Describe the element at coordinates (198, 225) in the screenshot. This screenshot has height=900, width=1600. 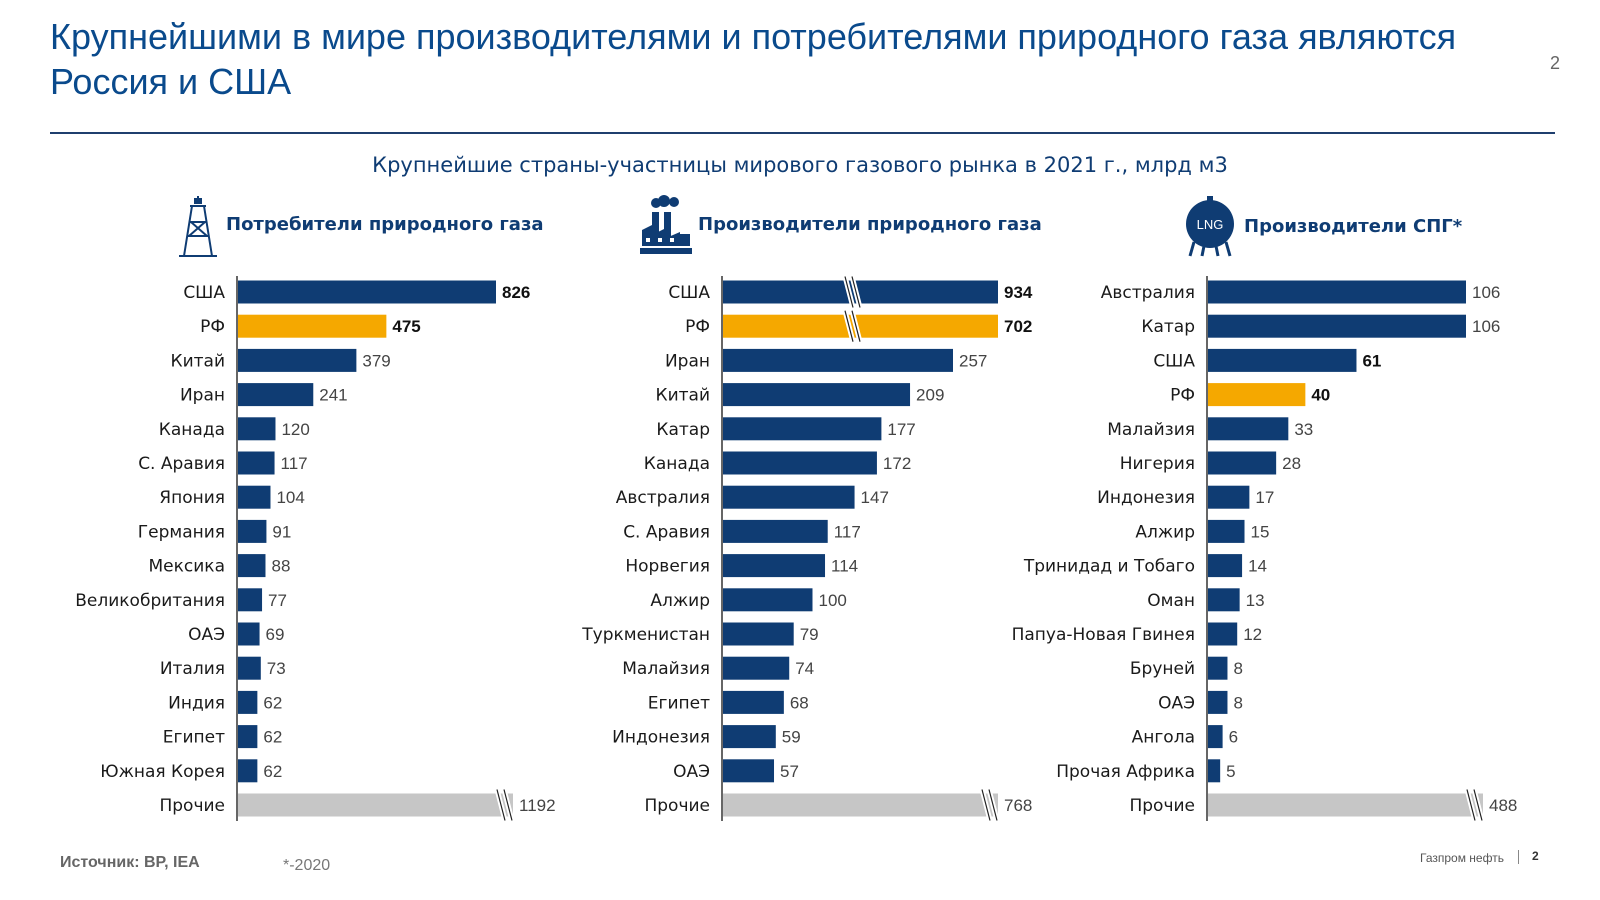
I see `gas-rig-icon` at that location.